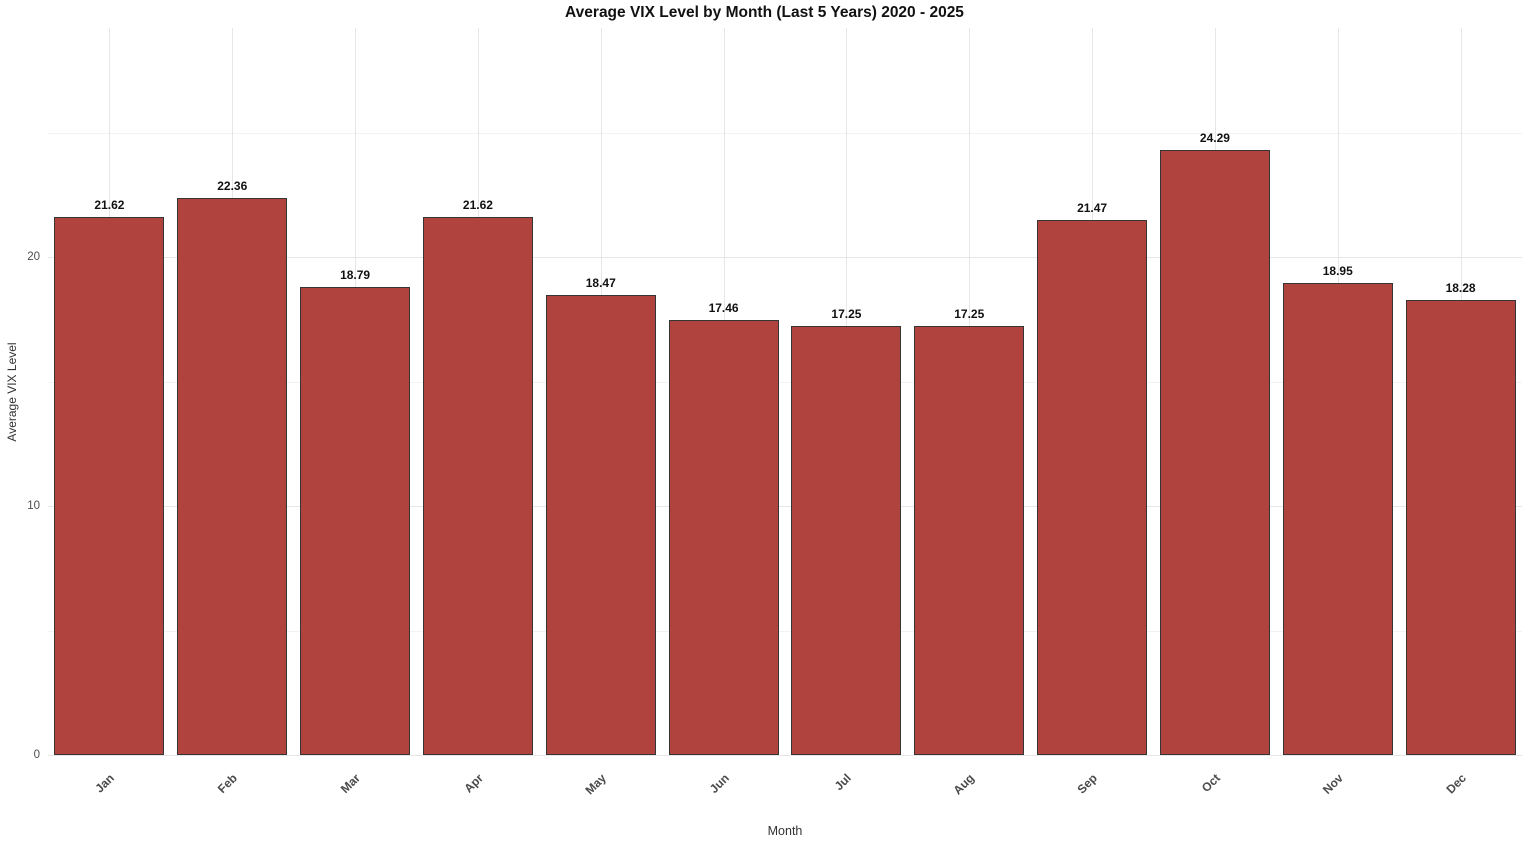  I want to click on bar-value-label: 17.46, so click(723, 308).